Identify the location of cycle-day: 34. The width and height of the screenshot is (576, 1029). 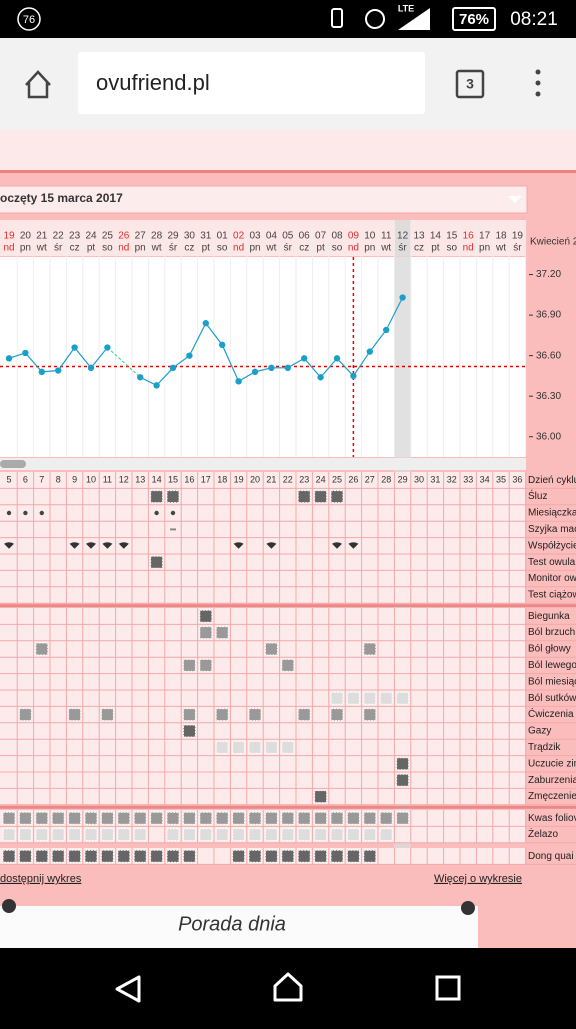
(485, 480).